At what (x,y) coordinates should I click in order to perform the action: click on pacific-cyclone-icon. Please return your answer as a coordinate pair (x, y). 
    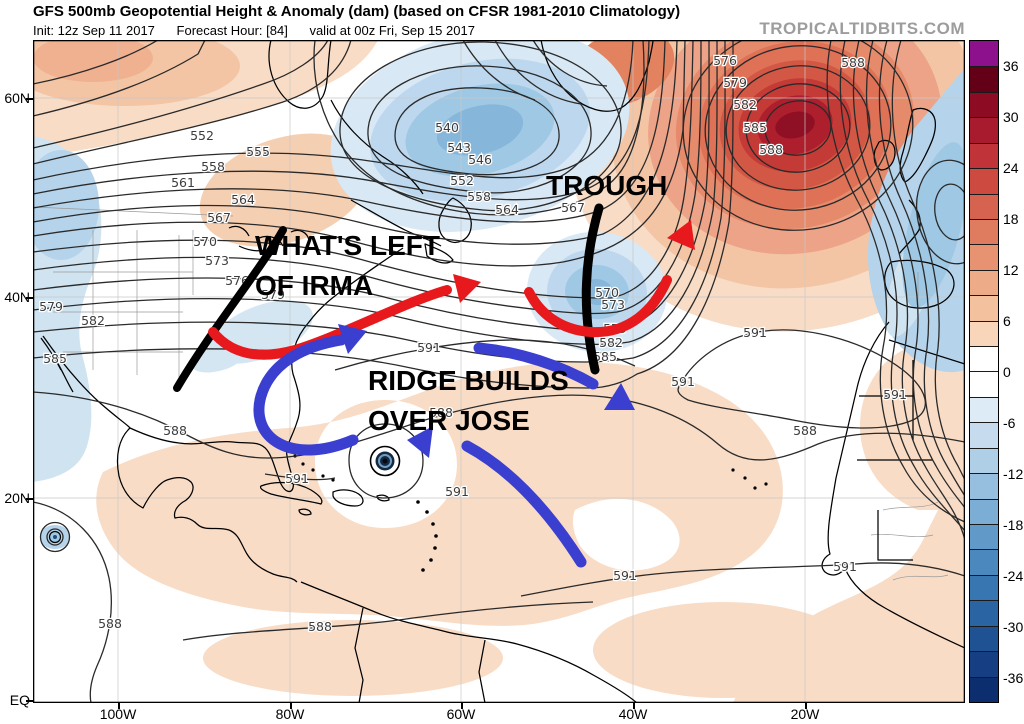
    Looking at the image, I should click on (55, 537).